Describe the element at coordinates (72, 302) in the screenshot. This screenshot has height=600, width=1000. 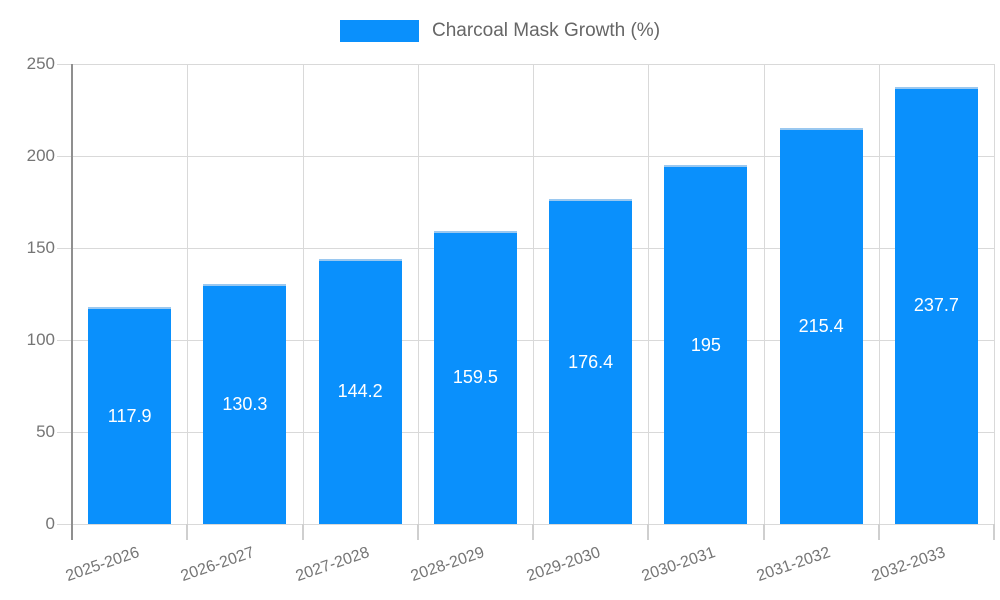
I see `y-axis-line` at that location.